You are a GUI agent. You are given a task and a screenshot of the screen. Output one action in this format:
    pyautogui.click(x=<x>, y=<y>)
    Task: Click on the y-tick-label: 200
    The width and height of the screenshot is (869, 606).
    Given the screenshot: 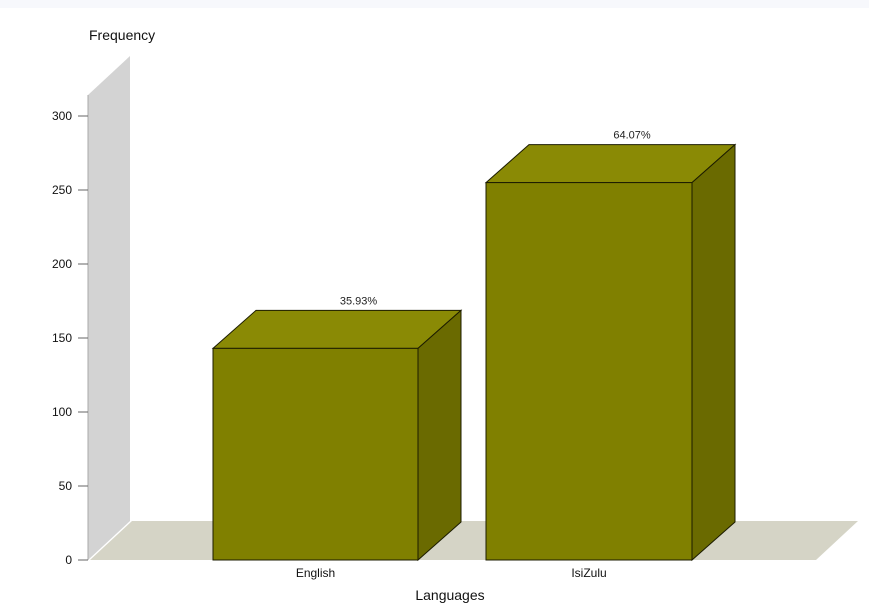 What is the action you would take?
    pyautogui.click(x=62, y=264)
    